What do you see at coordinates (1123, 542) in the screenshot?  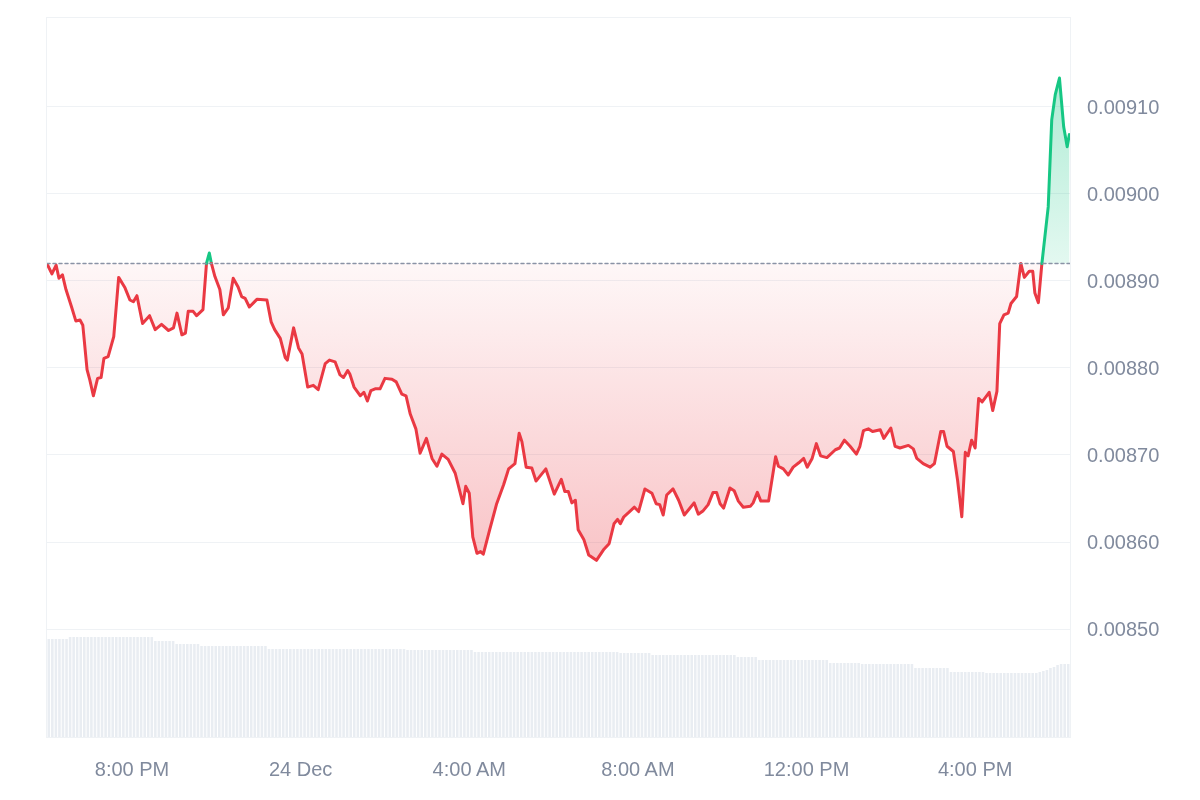 I see `y-tick-label: 0.00860` at bounding box center [1123, 542].